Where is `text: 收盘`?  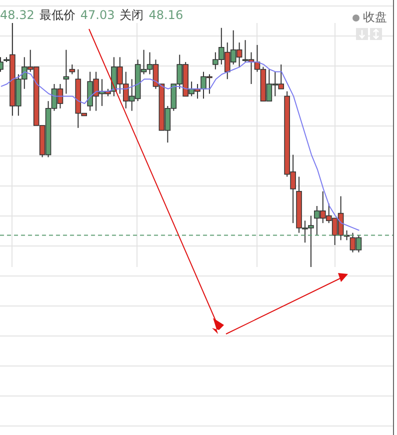
text: 收盘 is located at coordinates (375, 17).